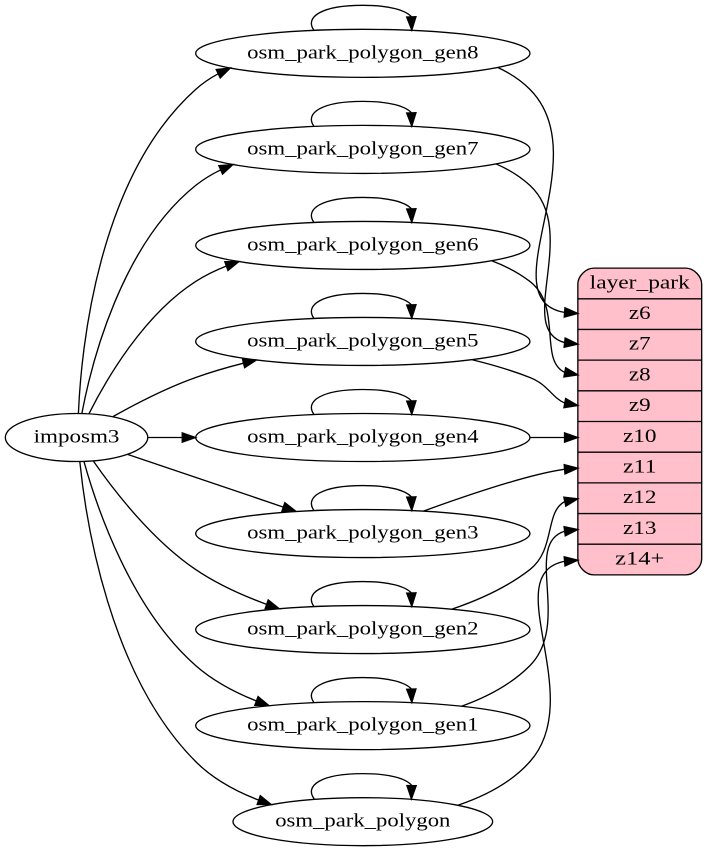 This screenshot has height=851, width=707. Describe the element at coordinates (640, 528) in the screenshot. I see `svg-text: z13` at that location.